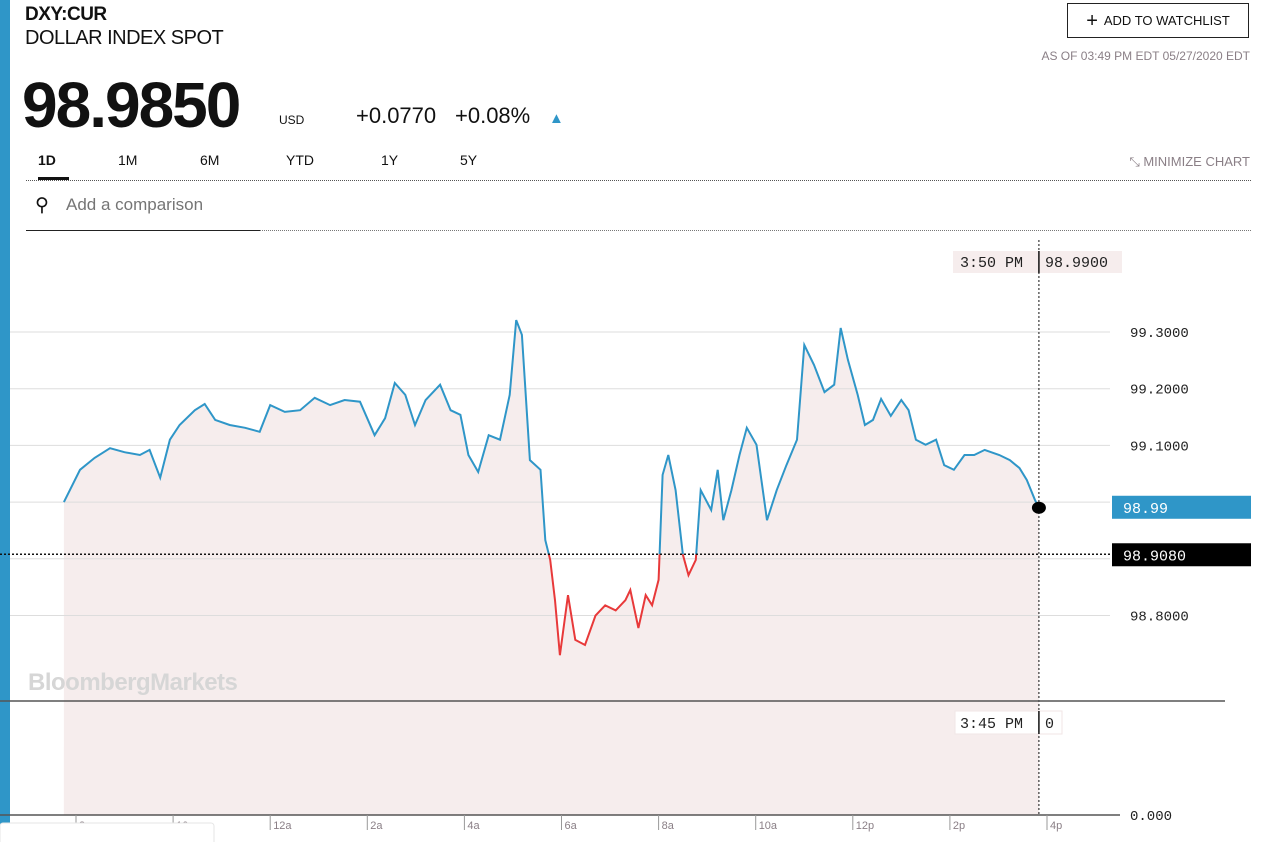 This screenshot has width=1275, height=842. What do you see at coordinates (124, 38) in the screenshot?
I see `security-name: DOLLAR INDEX SPOT` at bounding box center [124, 38].